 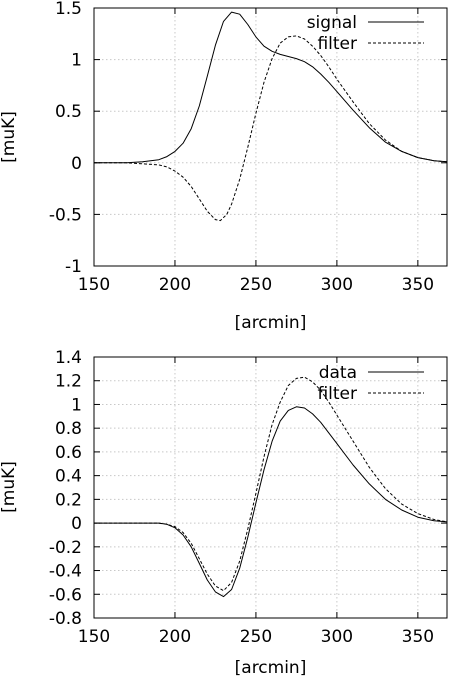 I want to click on y-tick-label: 1.4, so click(x=68, y=358).